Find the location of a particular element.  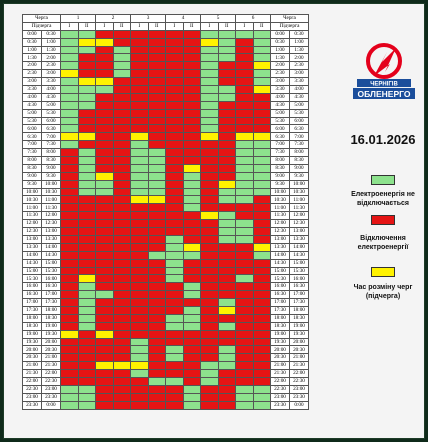

schedule-row: 10:30 11:00 10:30 11:00 is located at coordinates (165, 200).